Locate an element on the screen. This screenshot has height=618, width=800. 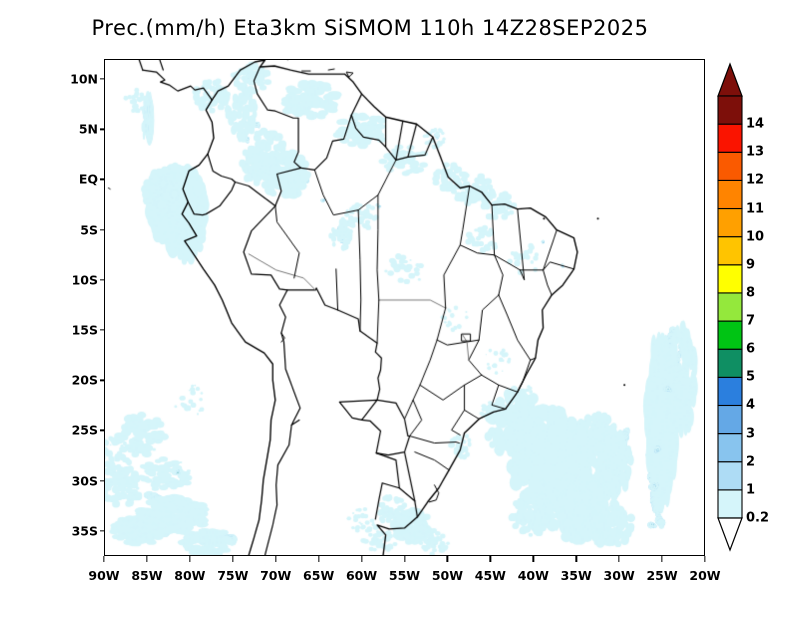
y-tick-label-5n: 5N is located at coordinates (88, 129).